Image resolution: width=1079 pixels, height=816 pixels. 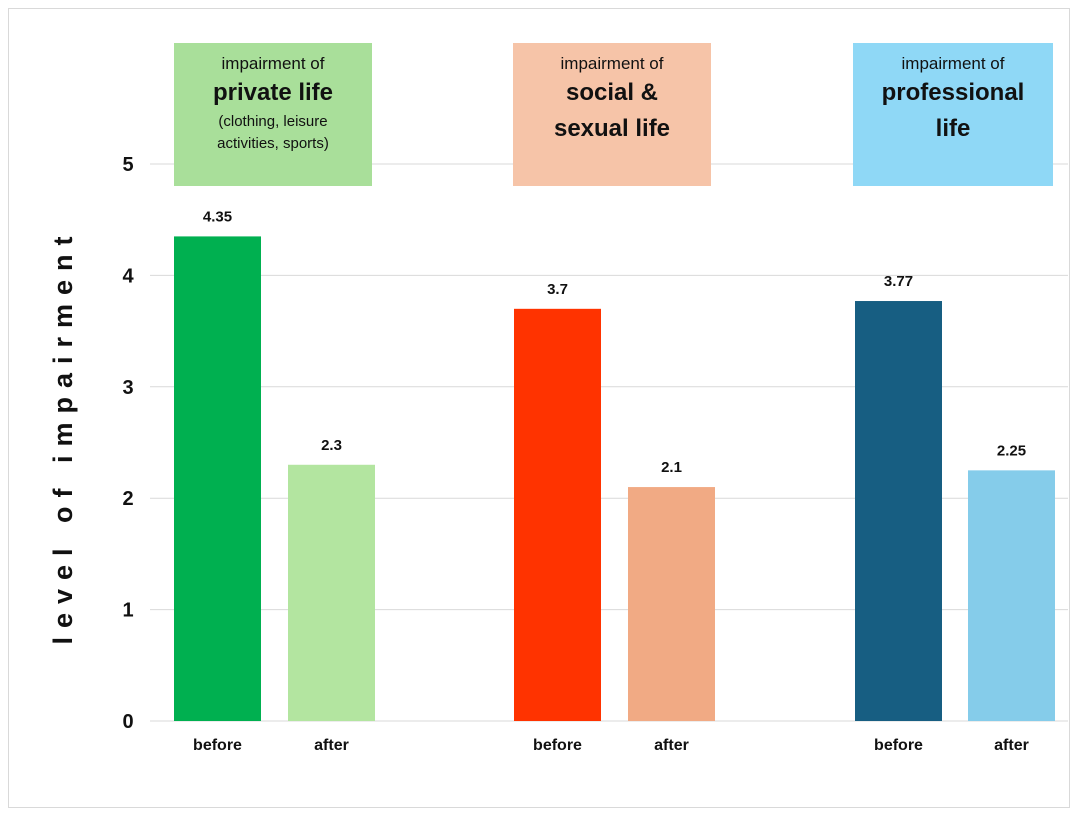 I want to click on header-title: private life, so click(x=273, y=92).